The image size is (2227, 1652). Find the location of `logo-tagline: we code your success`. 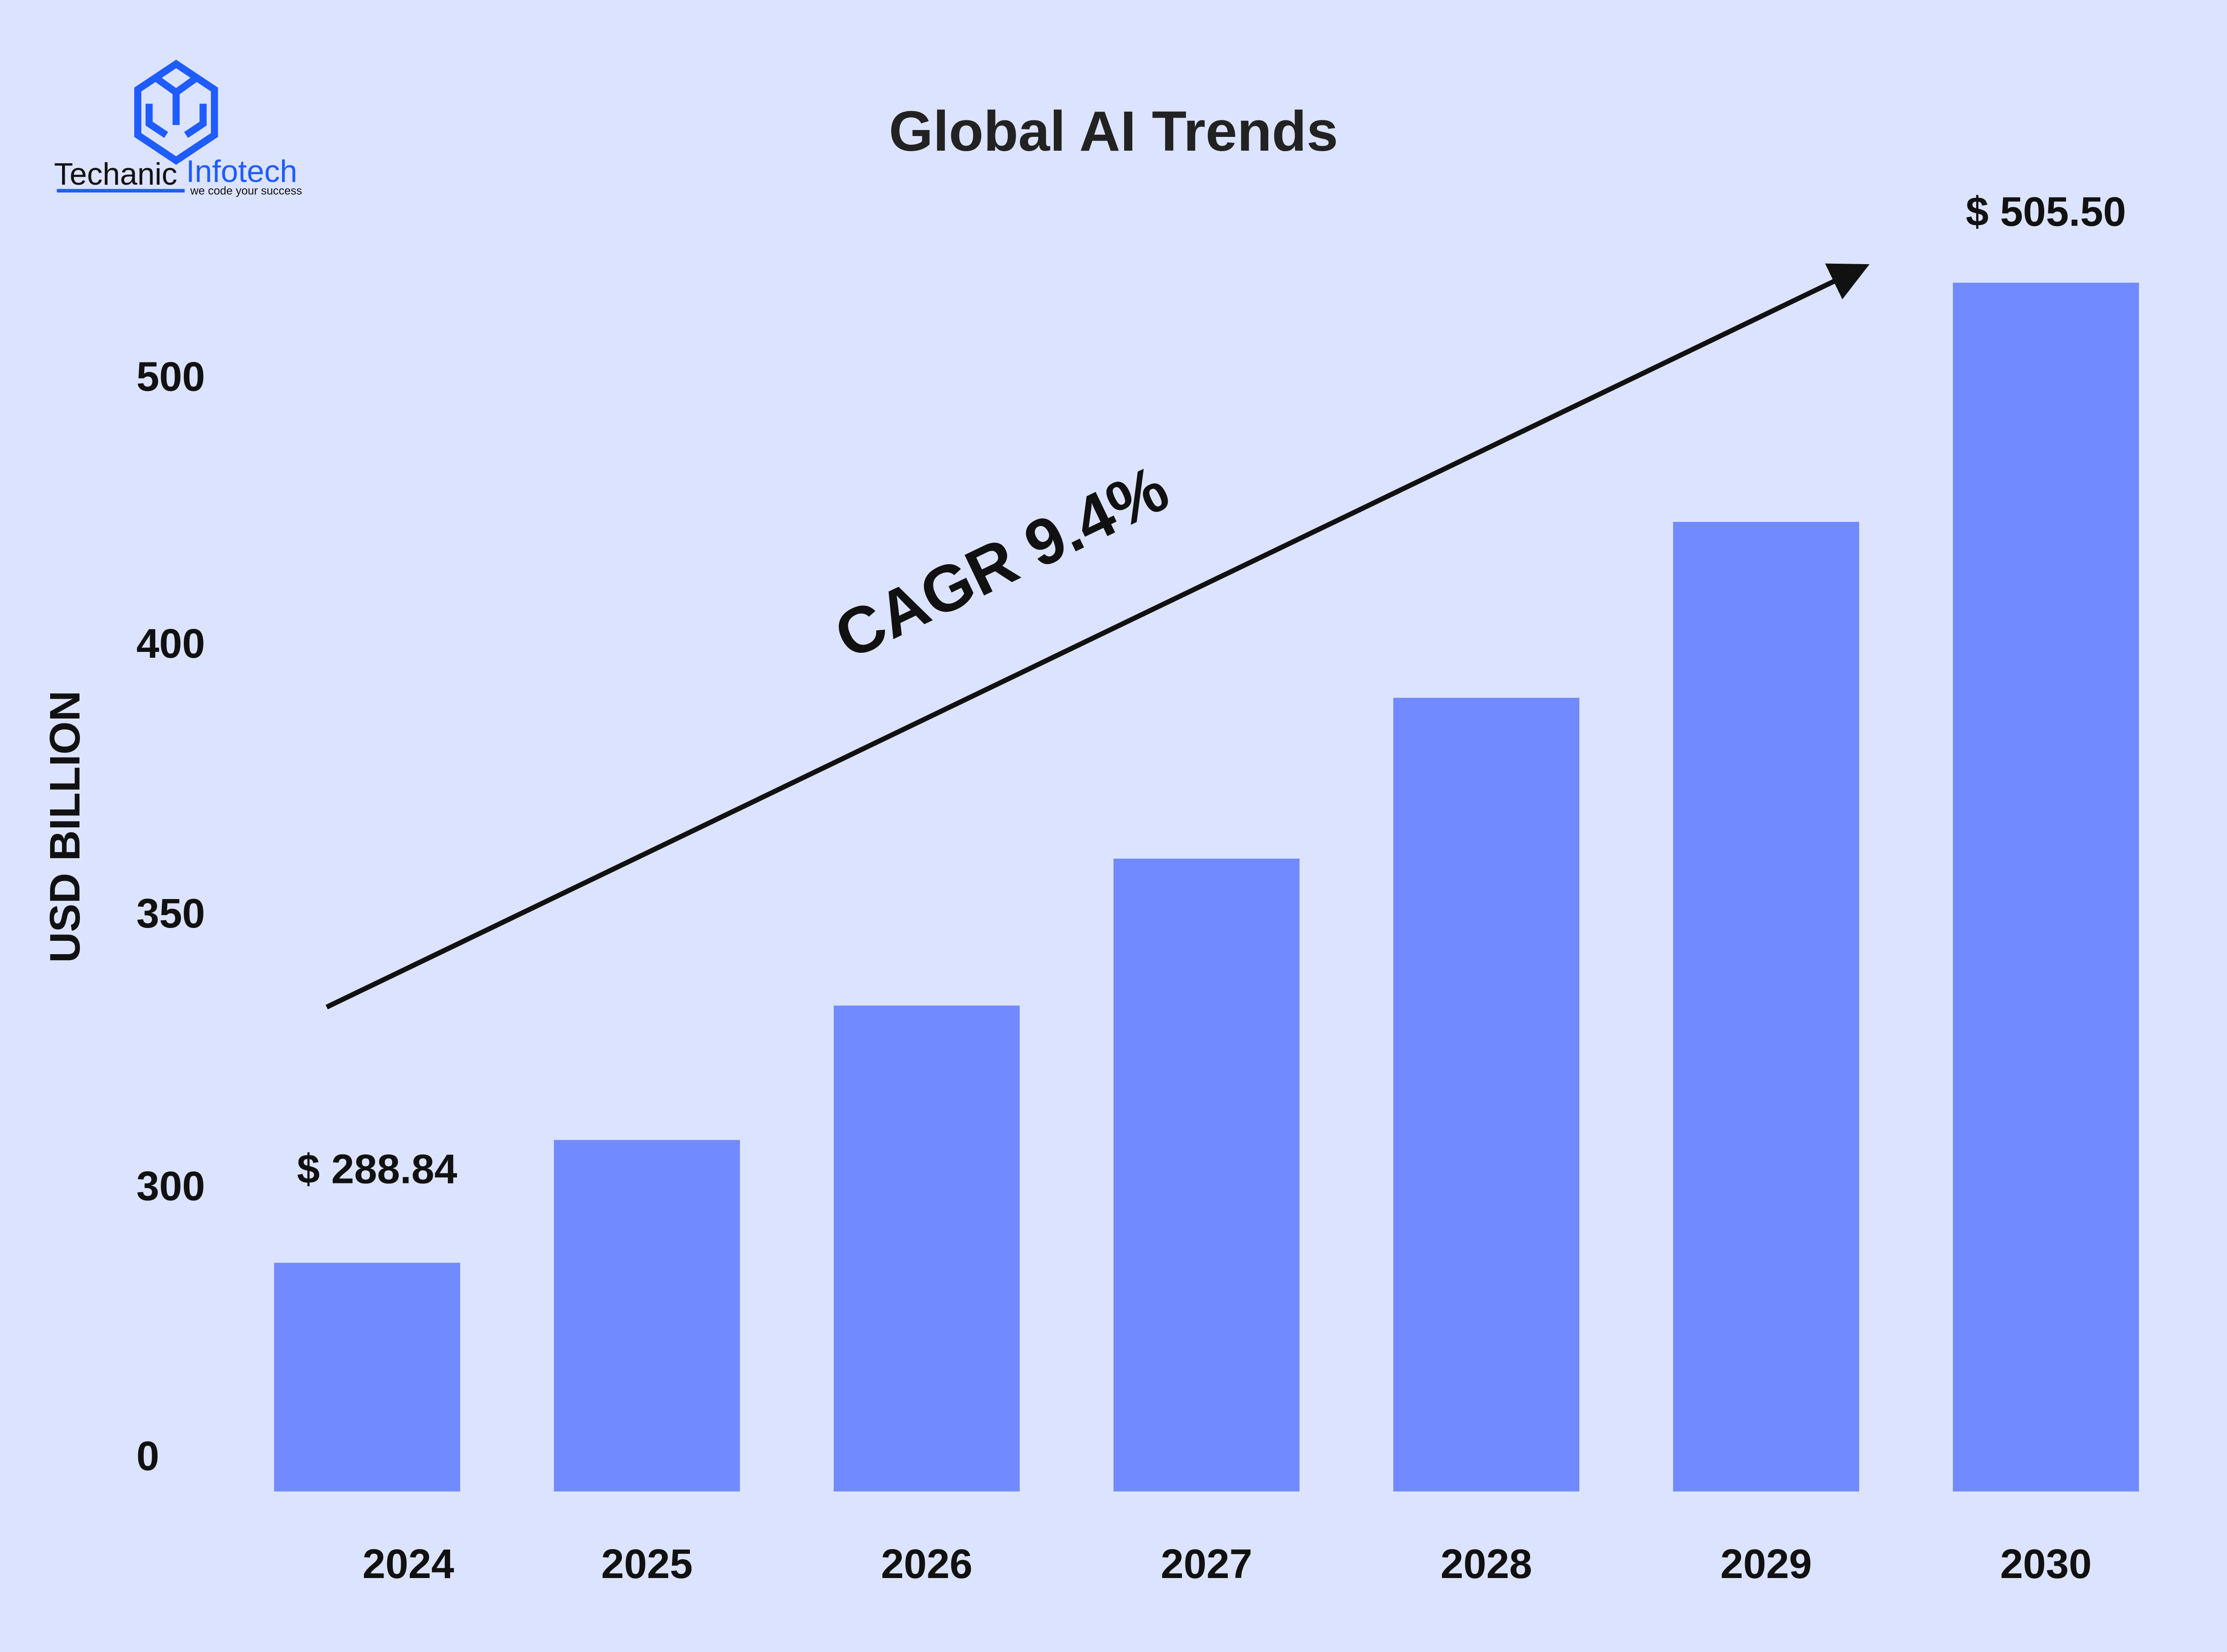

logo-tagline: we code your success is located at coordinates (246, 191).